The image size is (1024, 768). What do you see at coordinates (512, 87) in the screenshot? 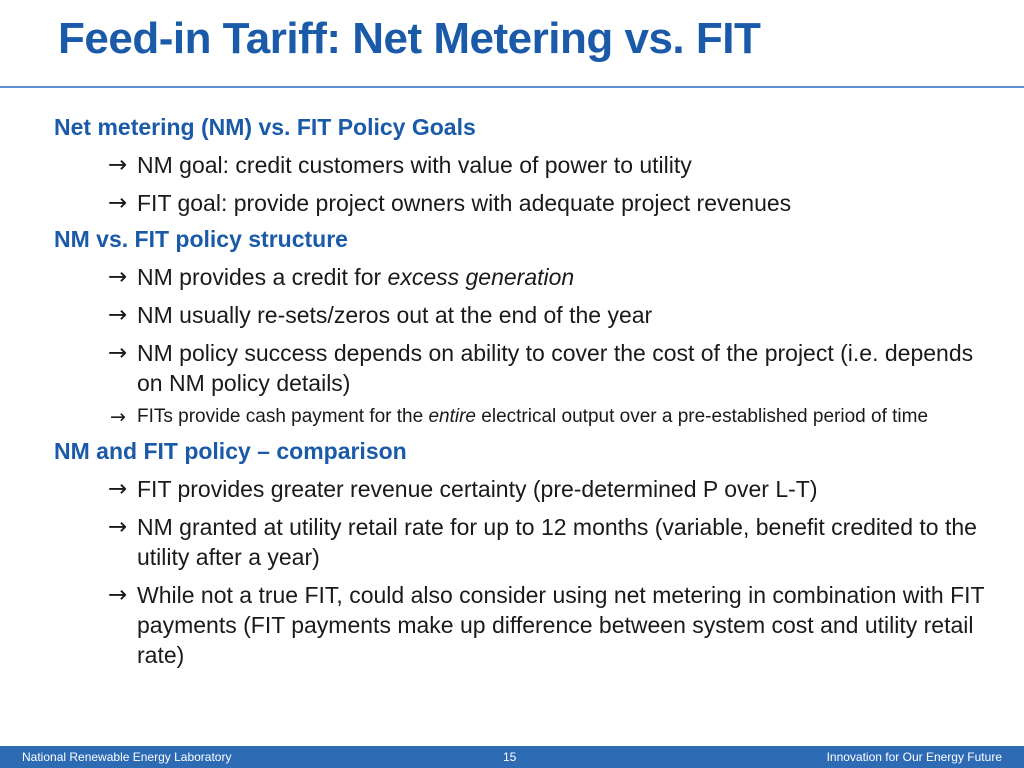
I see `title-divider` at bounding box center [512, 87].